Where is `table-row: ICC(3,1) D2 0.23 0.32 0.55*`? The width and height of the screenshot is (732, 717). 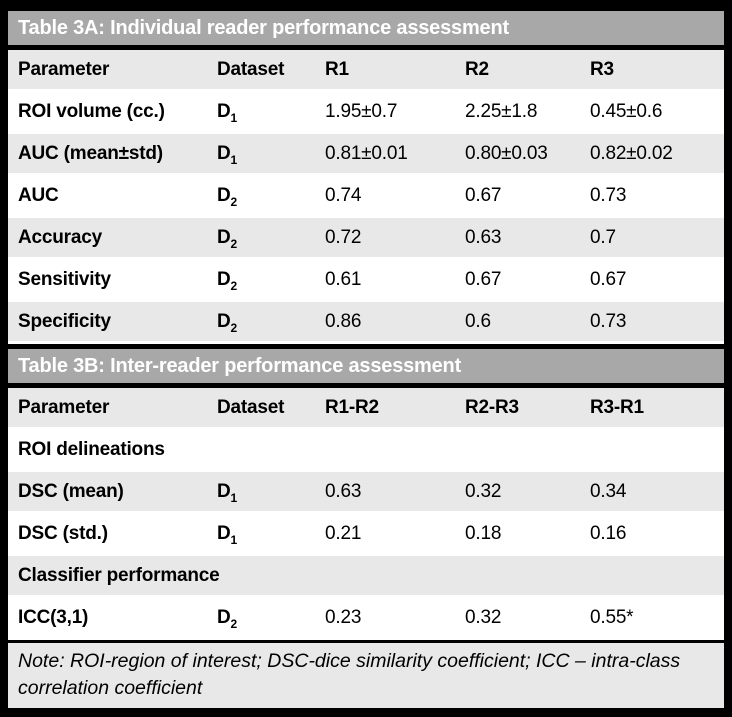 table-row: ICC(3,1) D2 0.23 0.32 0.55* is located at coordinates (366, 619).